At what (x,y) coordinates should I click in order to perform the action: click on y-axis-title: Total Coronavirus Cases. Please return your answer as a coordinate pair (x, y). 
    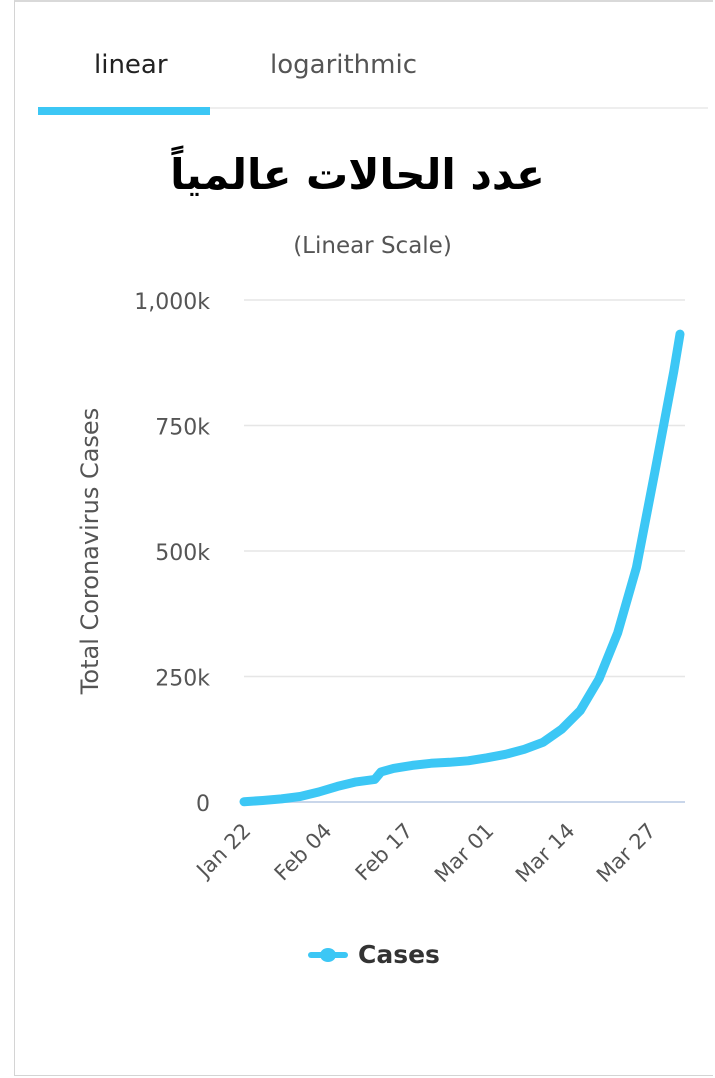
    Looking at the image, I should click on (90, 551).